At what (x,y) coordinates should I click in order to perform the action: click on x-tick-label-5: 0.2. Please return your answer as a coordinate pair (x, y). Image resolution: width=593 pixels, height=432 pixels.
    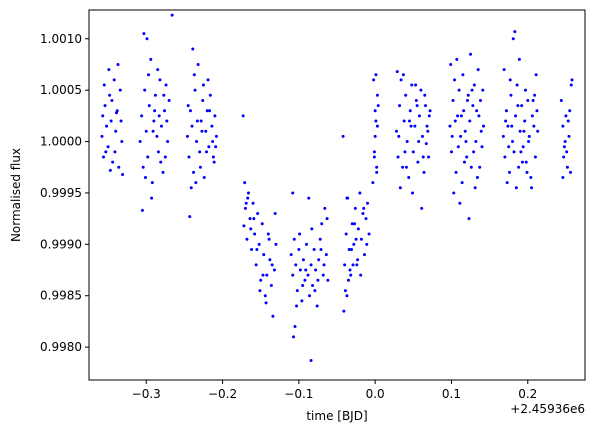
    Looking at the image, I should click on (527, 394).